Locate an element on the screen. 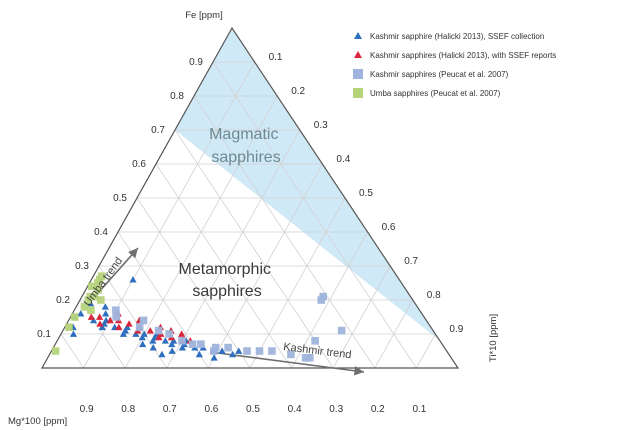  tick-label-mg: 0.7 is located at coordinates (170, 409).